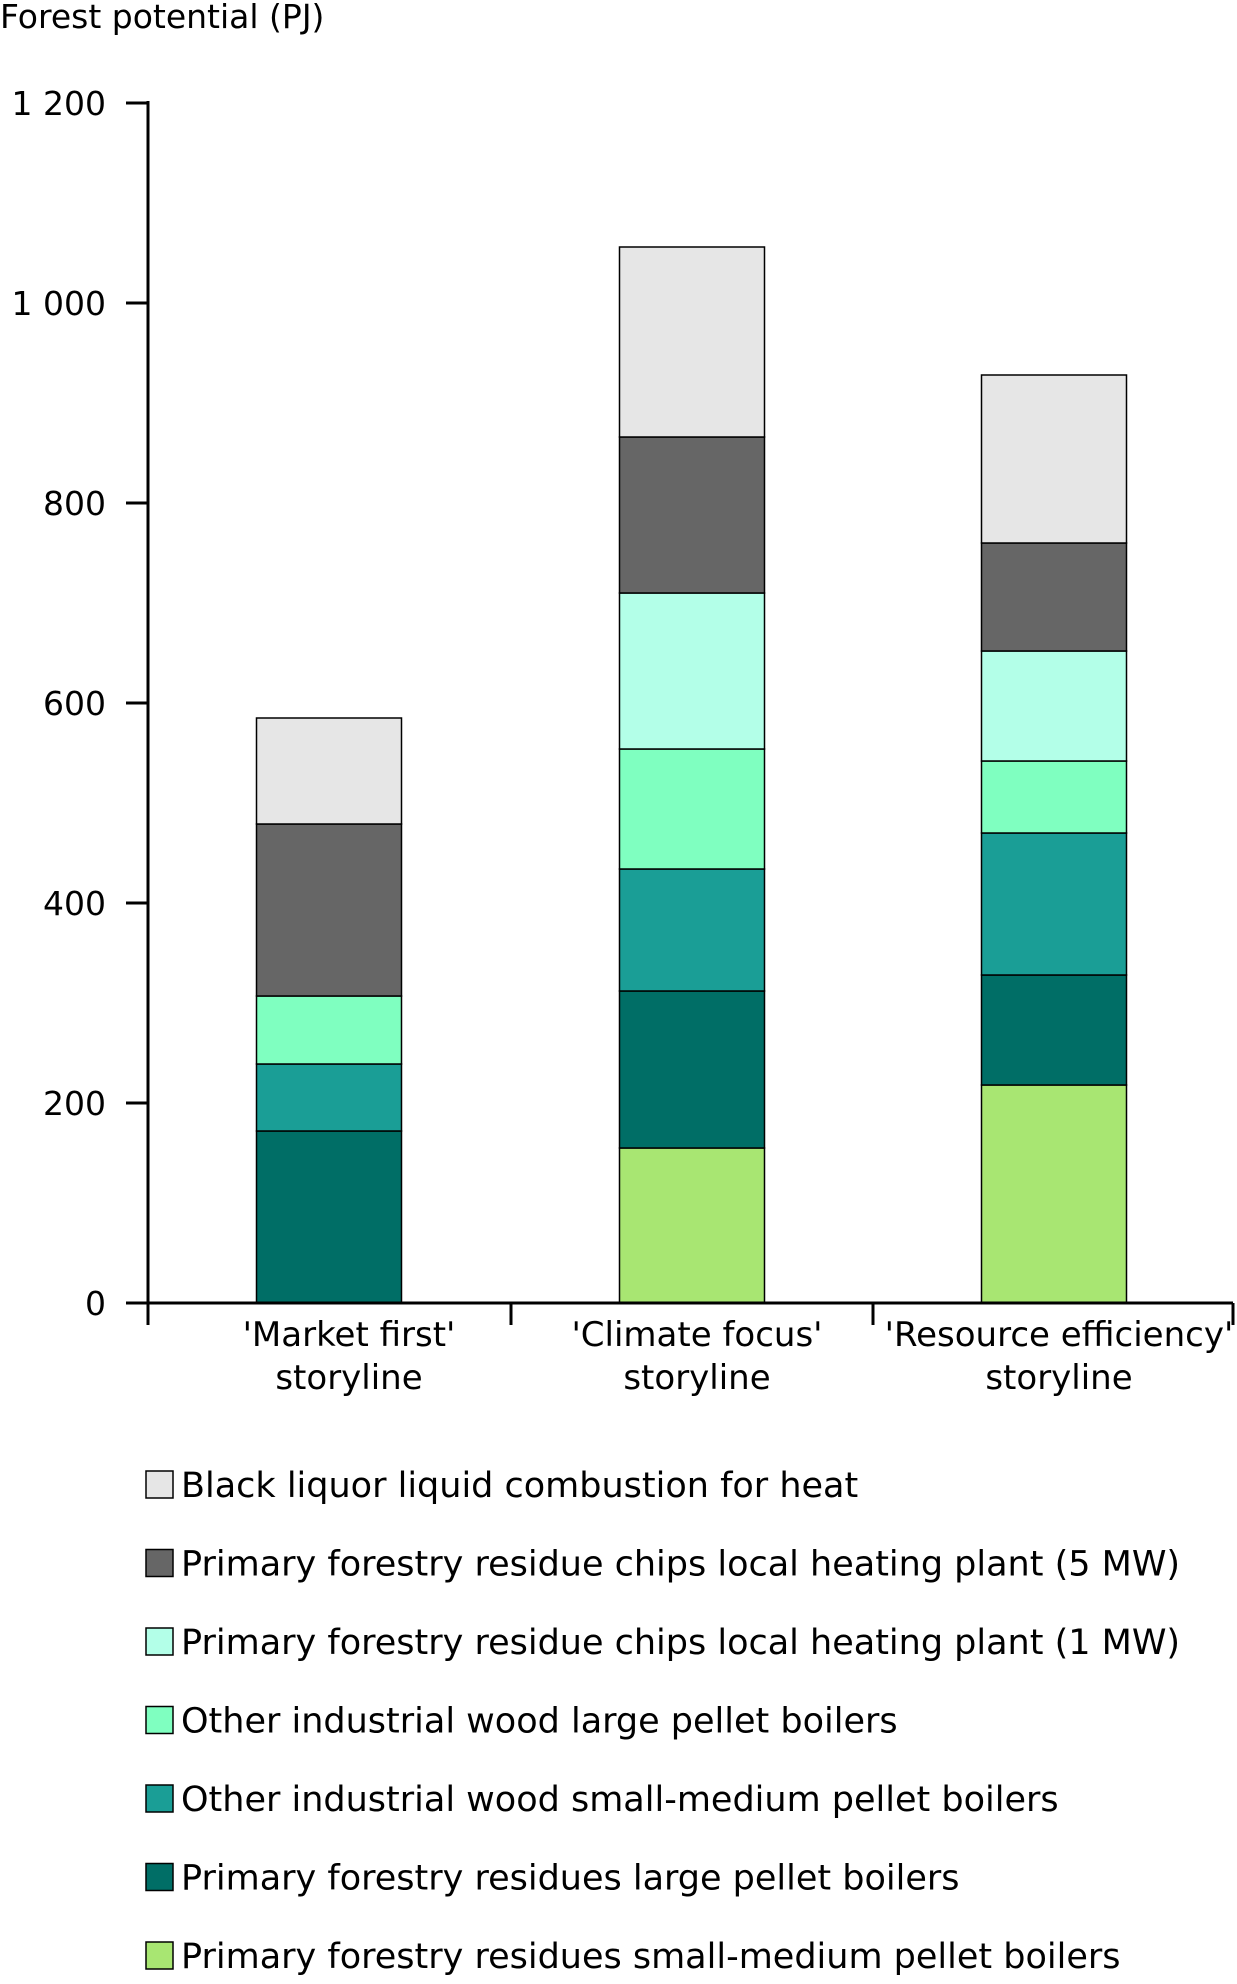  I want to click on y-tick-label: 1 000, so click(59, 303).